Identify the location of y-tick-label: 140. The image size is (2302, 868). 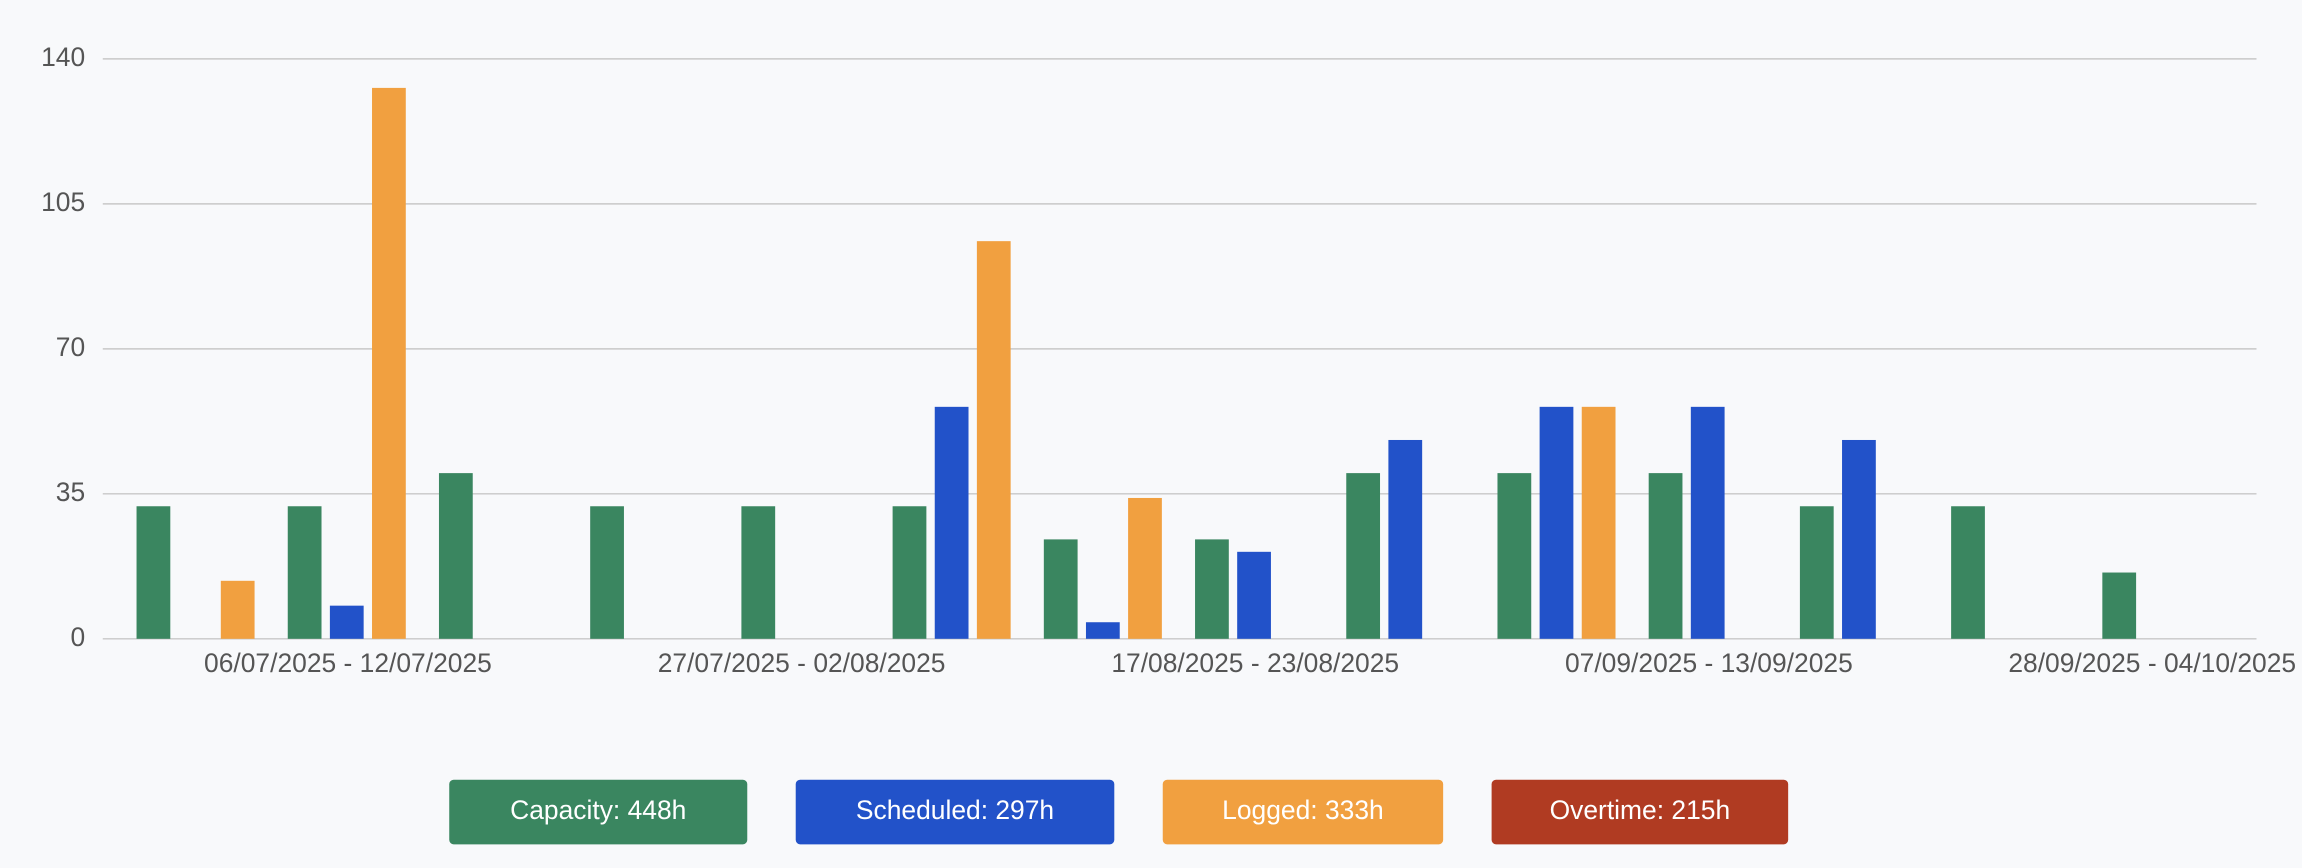
(63, 57).